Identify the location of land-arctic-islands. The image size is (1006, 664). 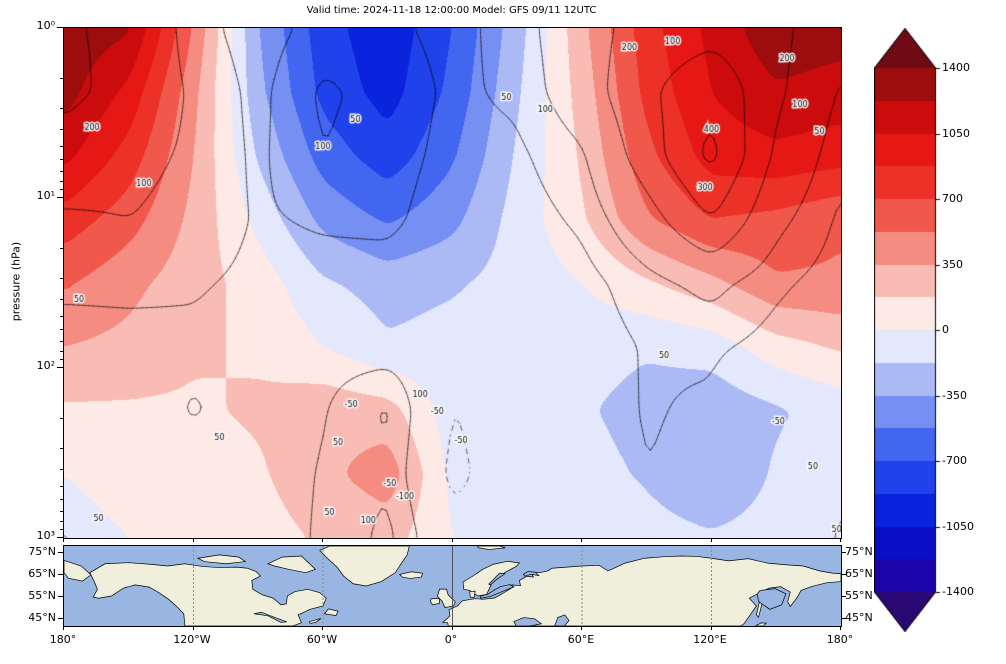
(221, 559).